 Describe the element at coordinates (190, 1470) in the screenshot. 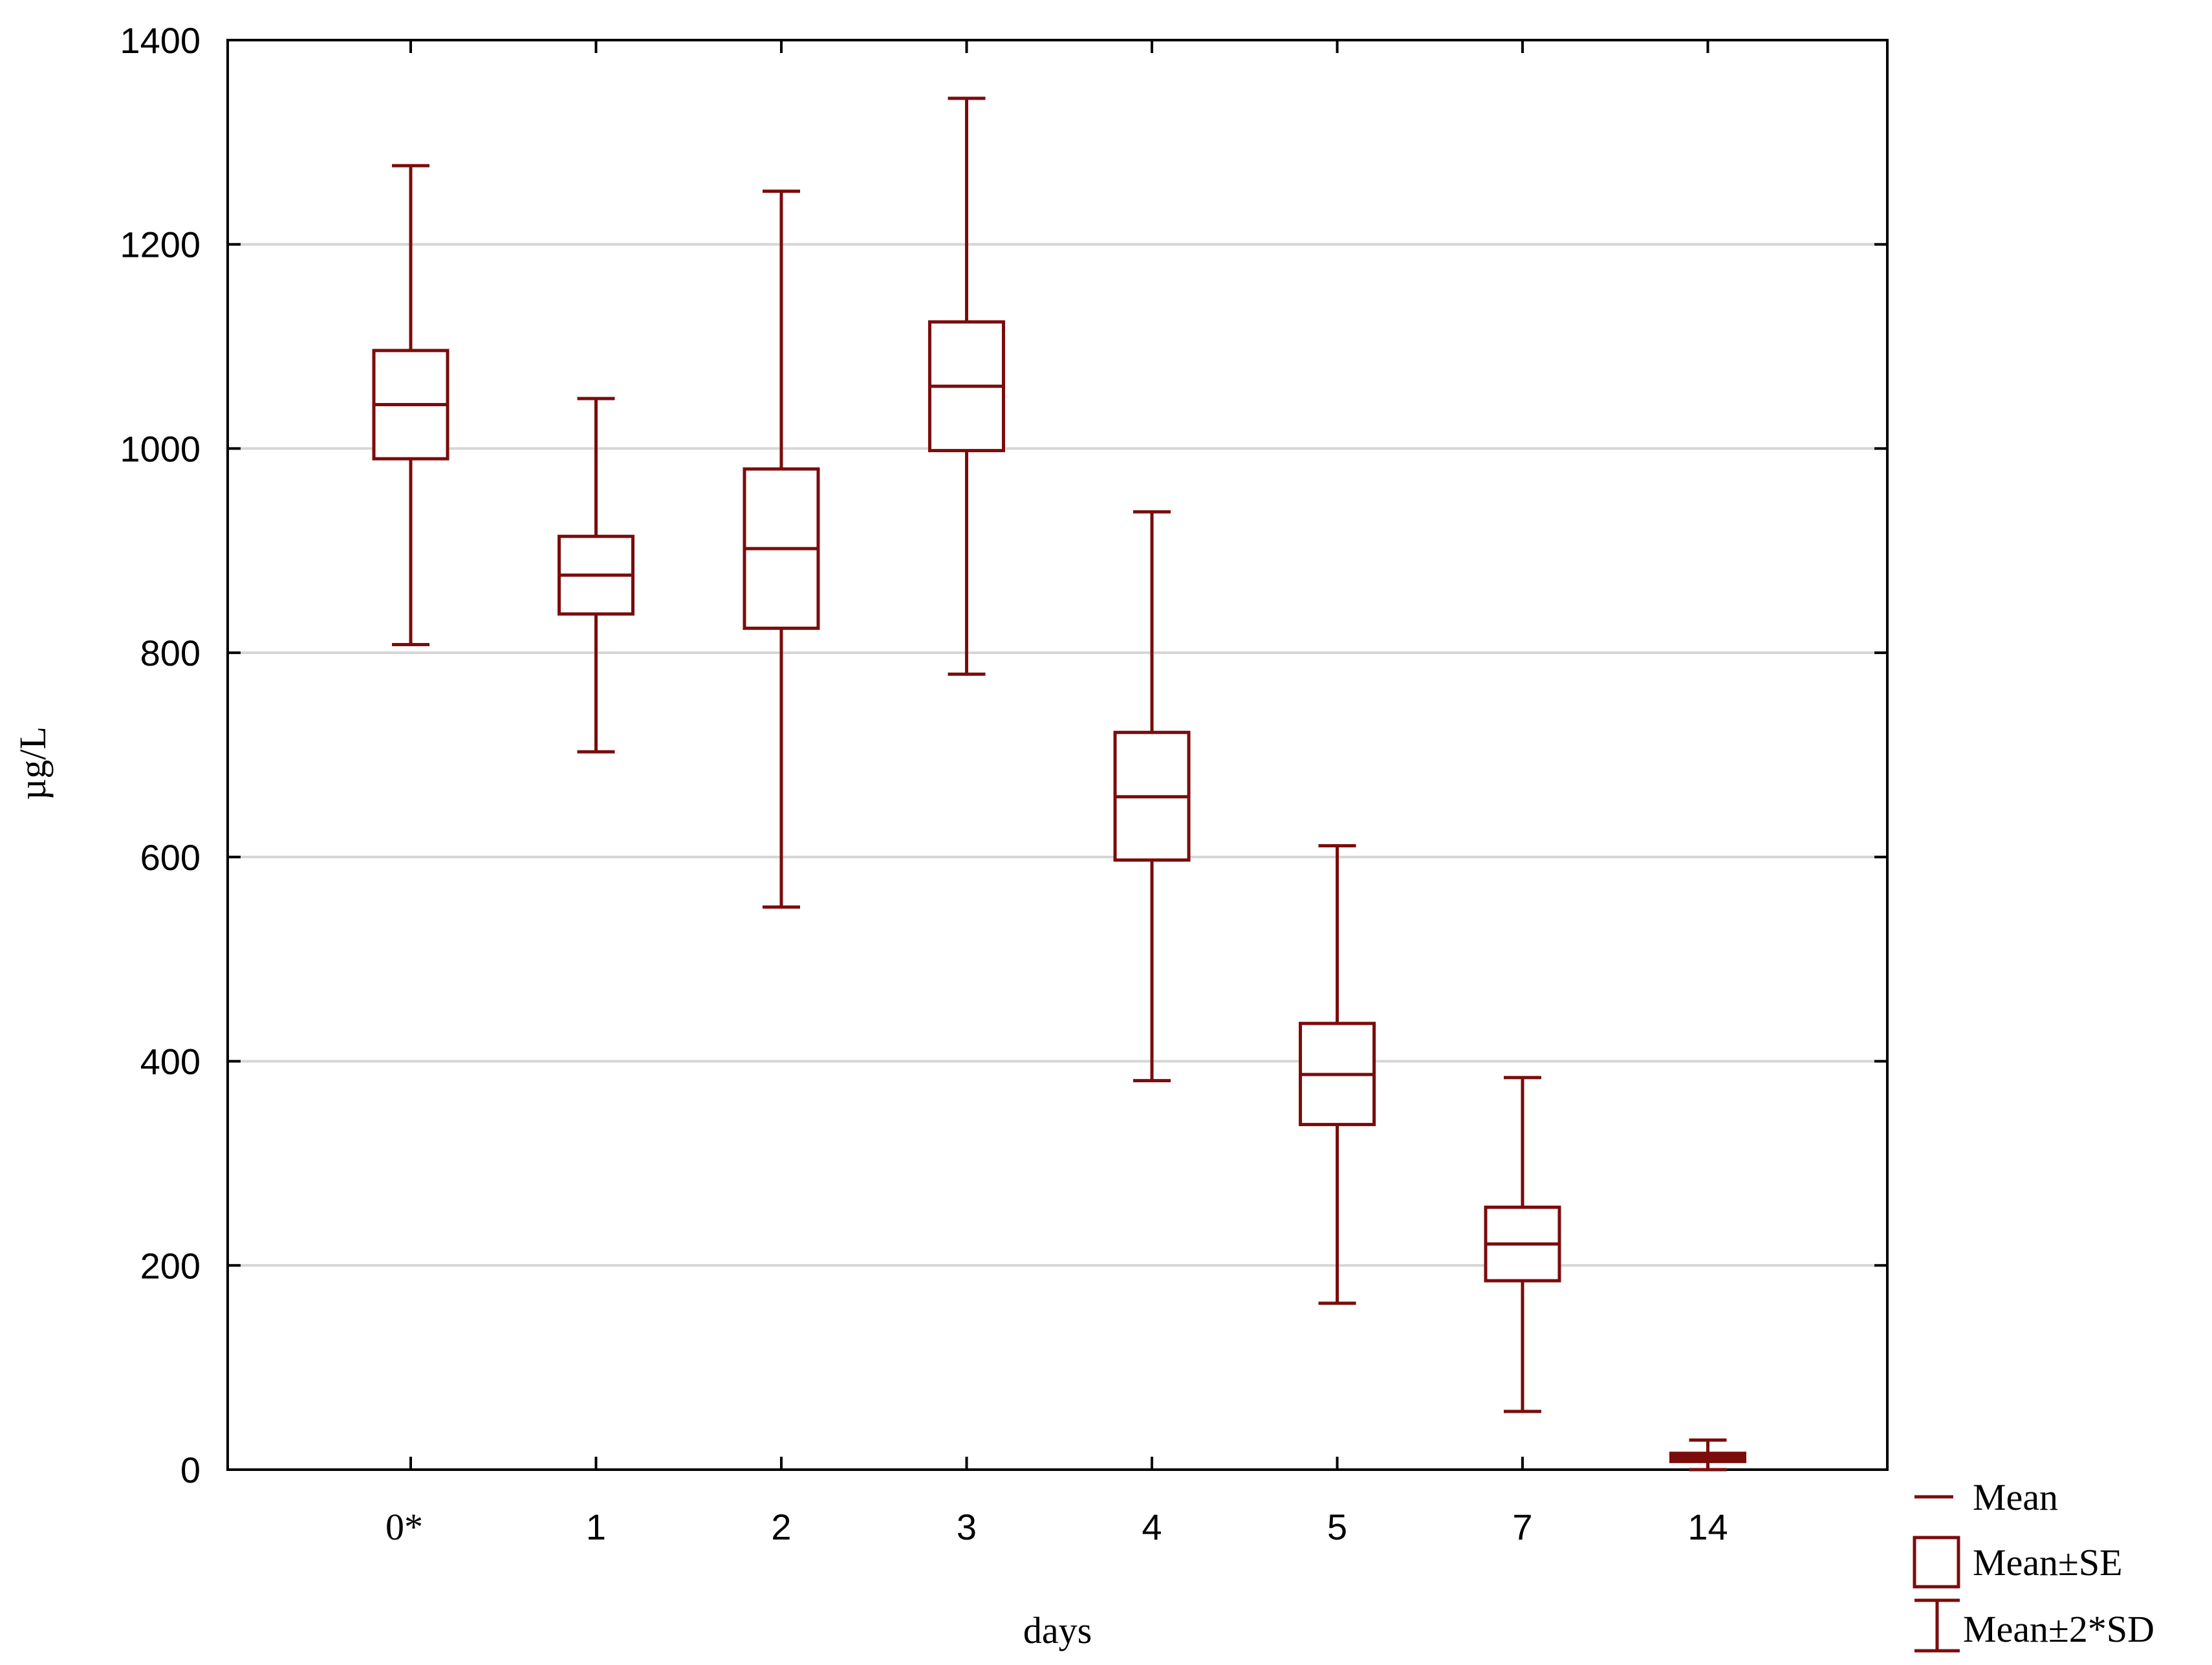

I see `y-tick-label-0: 0` at that location.